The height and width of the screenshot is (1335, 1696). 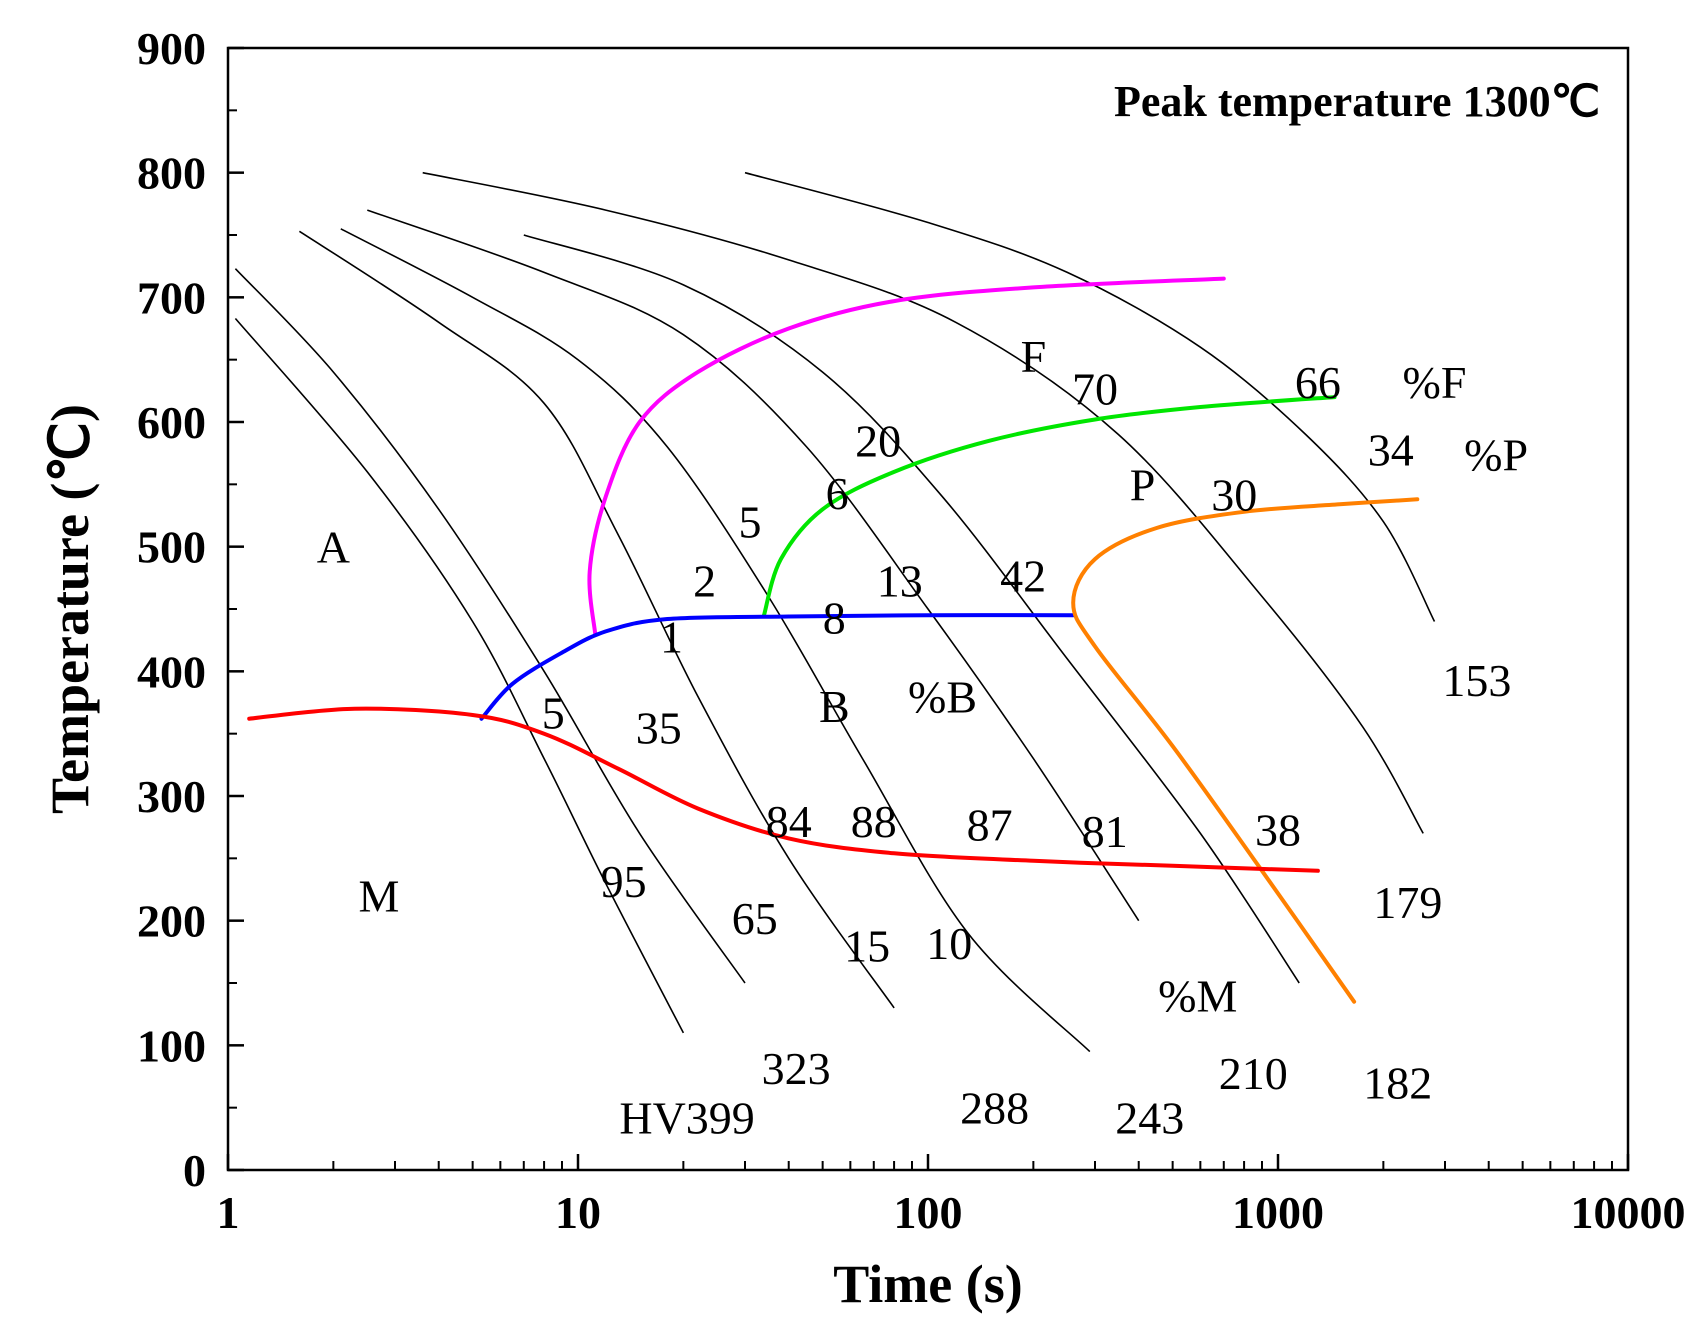 I want to click on annotation-label: 34, so click(x=1391, y=449).